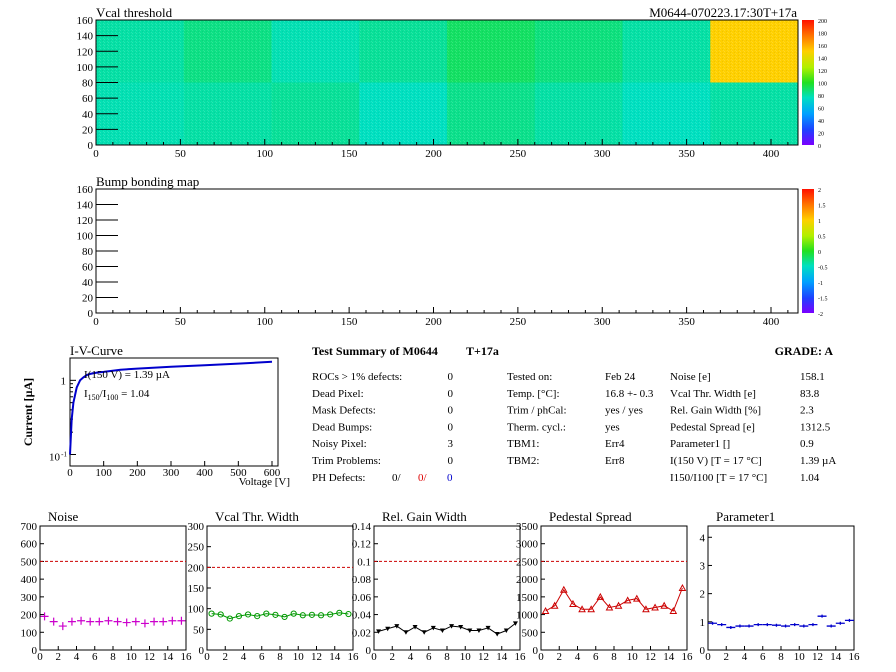 This screenshot has width=896, height=672. I want to click on vcal-map-xtick-label: 200, so click(433, 154).